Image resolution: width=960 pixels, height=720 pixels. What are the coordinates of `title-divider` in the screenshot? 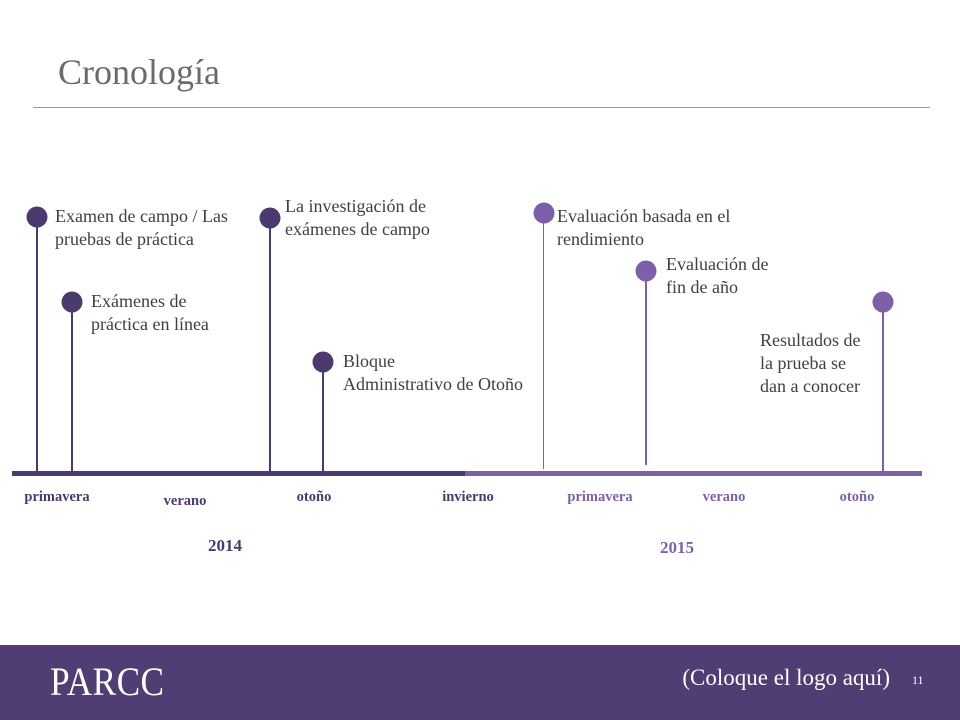 It's located at (481, 107).